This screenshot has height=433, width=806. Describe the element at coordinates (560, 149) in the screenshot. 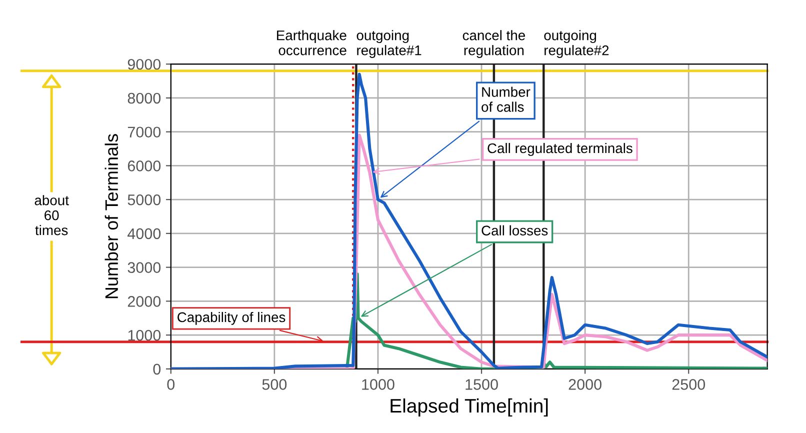

I see `text: Call regulated terminals` at that location.